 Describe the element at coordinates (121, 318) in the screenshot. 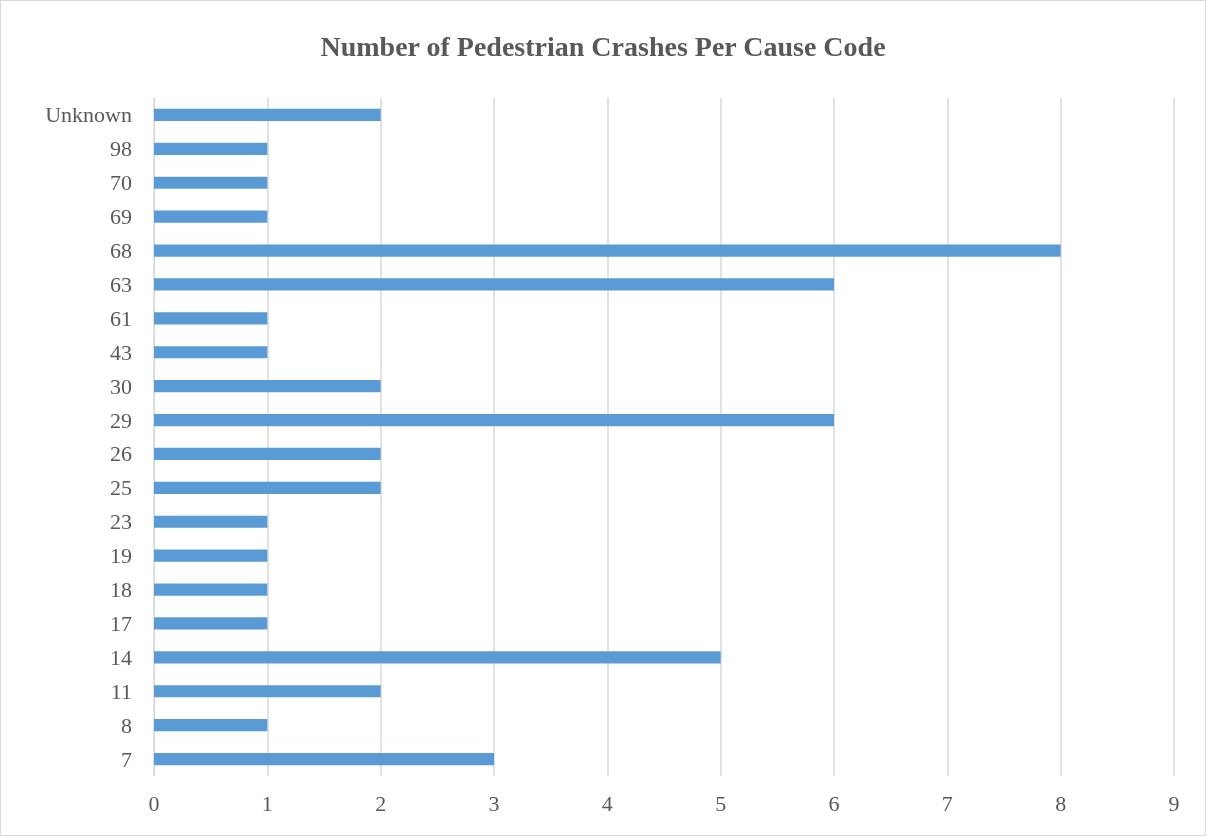

I see `y-tick-label: 61` at that location.